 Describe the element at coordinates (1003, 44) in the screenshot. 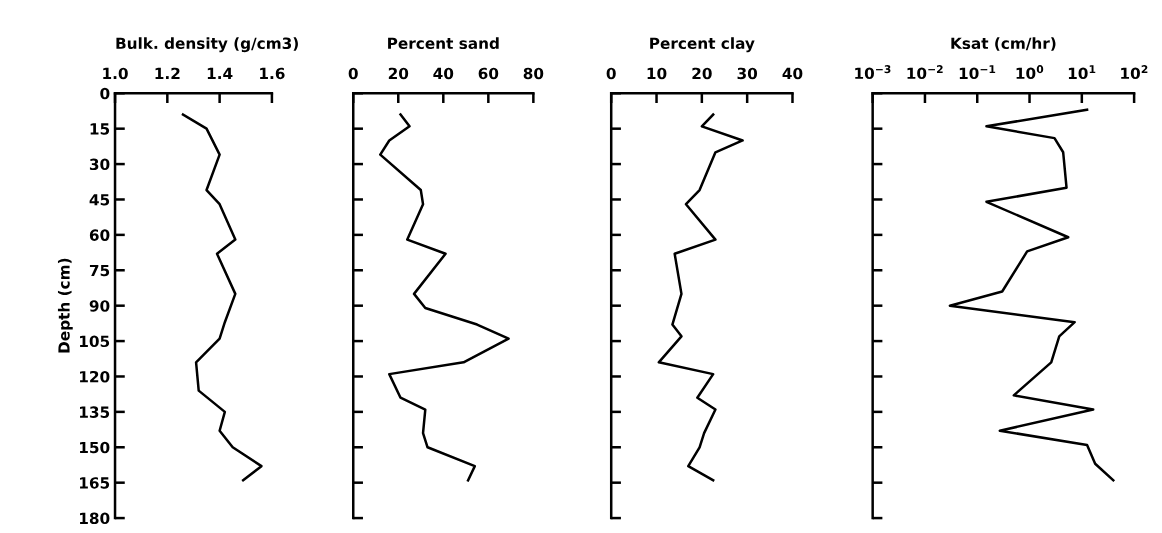

I see `chart-title: Ksat (cm/hr)` at that location.